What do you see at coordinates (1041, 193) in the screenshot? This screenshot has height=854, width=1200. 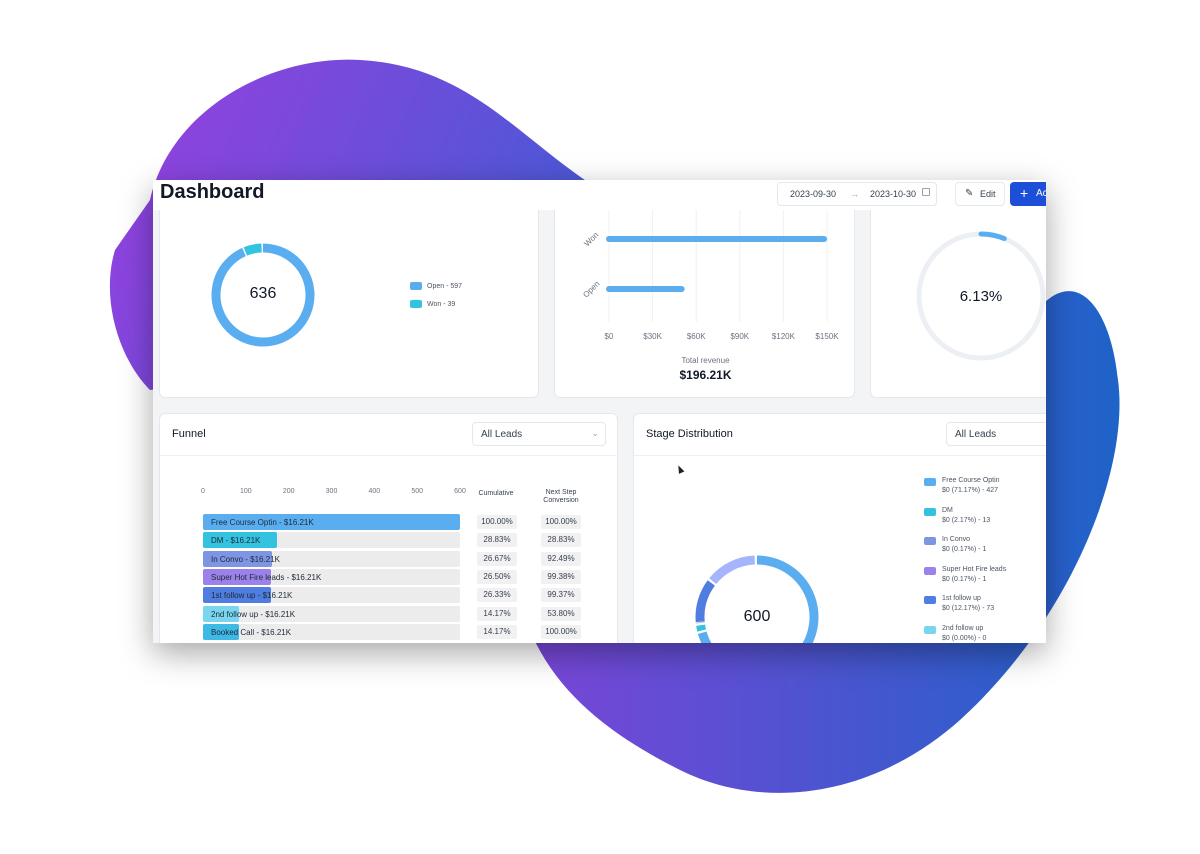 I see `add-button-label: Ac` at bounding box center [1041, 193].